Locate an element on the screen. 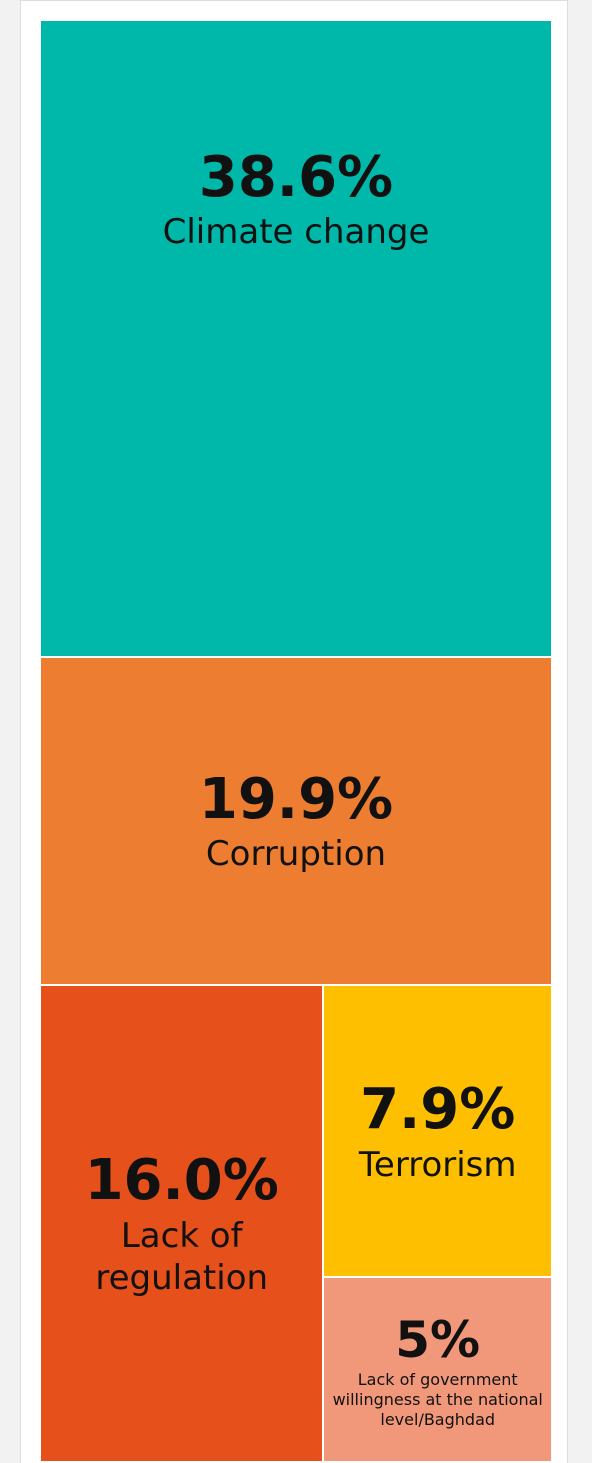 The height and width of the screenshot is (1463, 592). category-label: Lack of regulation is located at coordinates (182, 1257).